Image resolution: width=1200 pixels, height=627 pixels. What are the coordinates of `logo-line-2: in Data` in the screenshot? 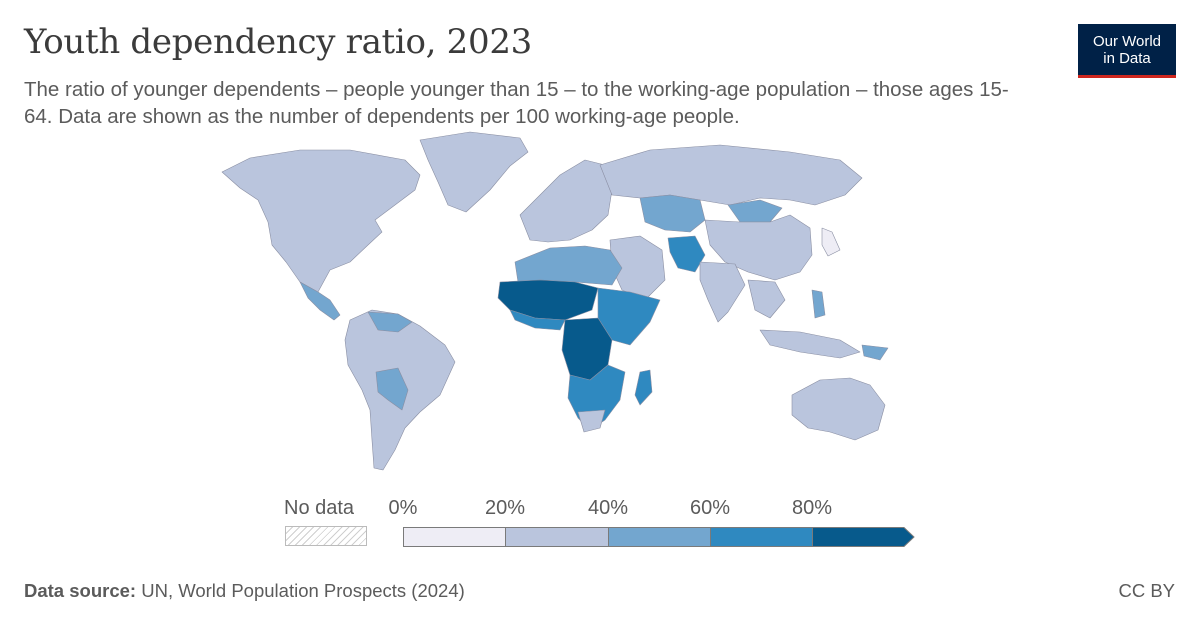 It's located at (1127, 58).